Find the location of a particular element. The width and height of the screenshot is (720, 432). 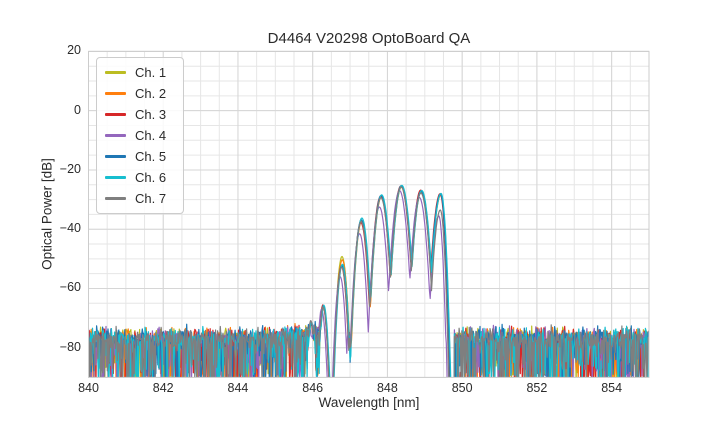

y-tick-label: 20 is located at coordinates (74, 50).